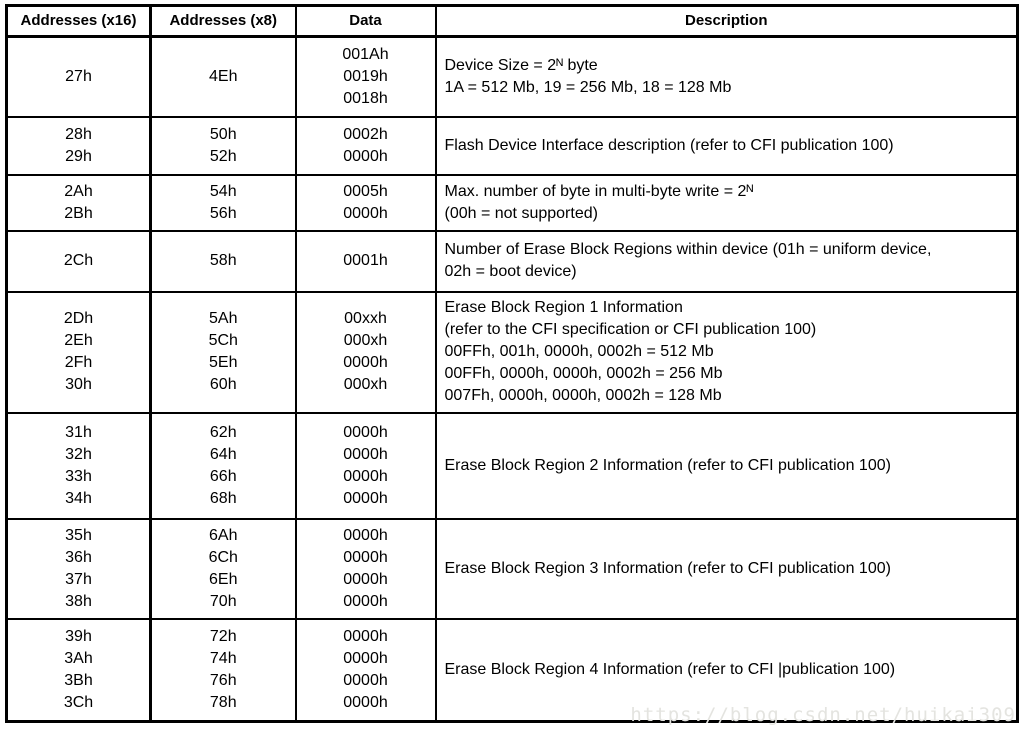 The width and height of the screenshot is (1024, 732). What do you see at coordinates (78, 261) in the screenshot?
I see `addr16-cell: 2Ch` at bounding box center [78, 261].